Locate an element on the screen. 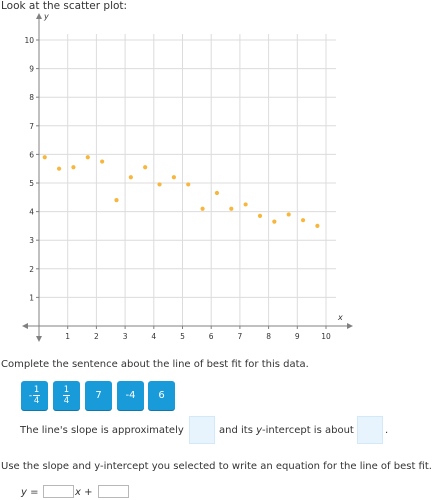  x-tick-label: 1 is located at coordinates (67, 336).